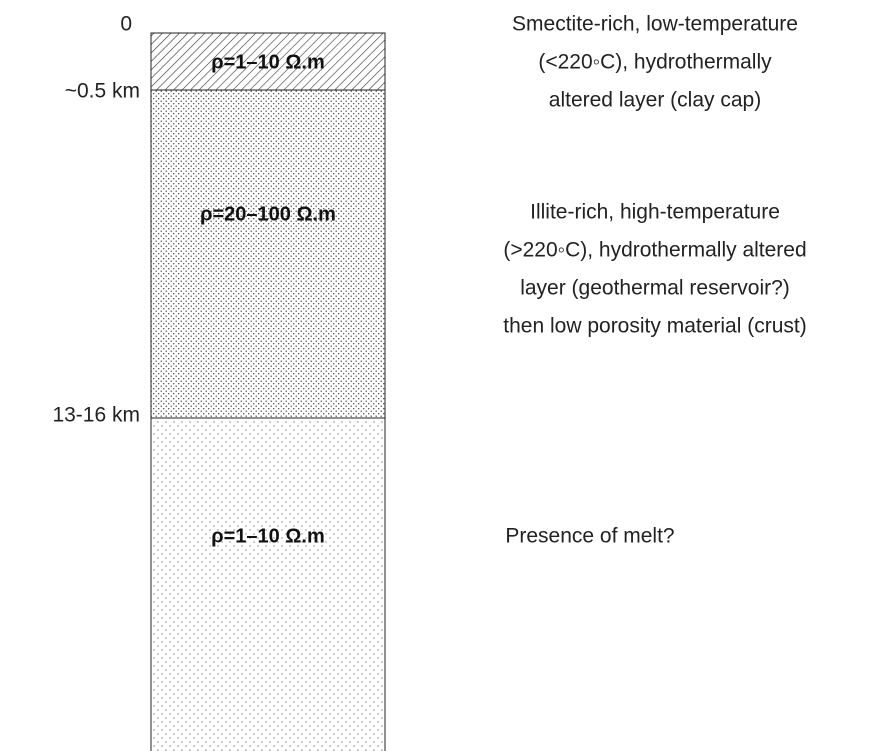  What do you see at coordinates (654, 250) in the screenshot?
I see `layer-description: (>220◦C), hydrothermally altered` at bounding box center [654, 250].